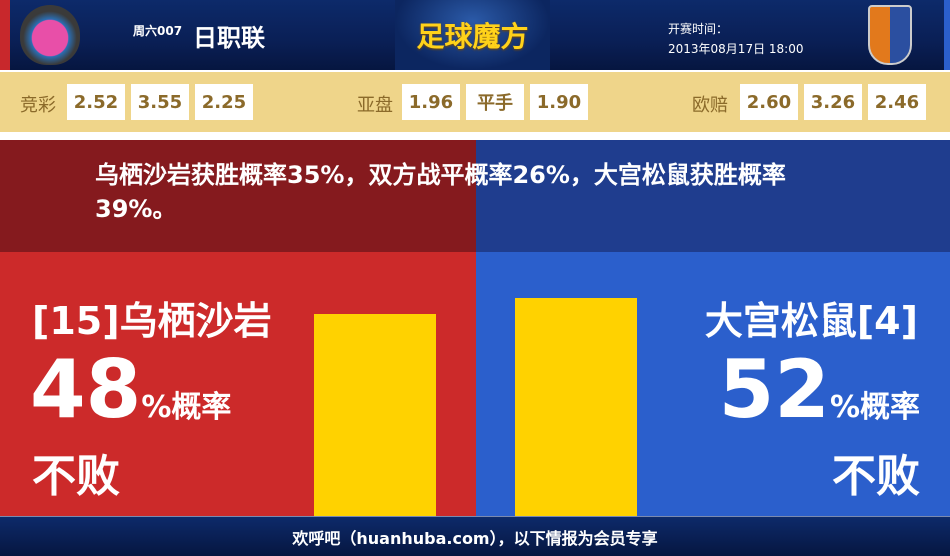  Describe the element at coordinates (736, 49) in the screenshot. I see `kickoff-time: 2013年08月17日 18:00` at that location.